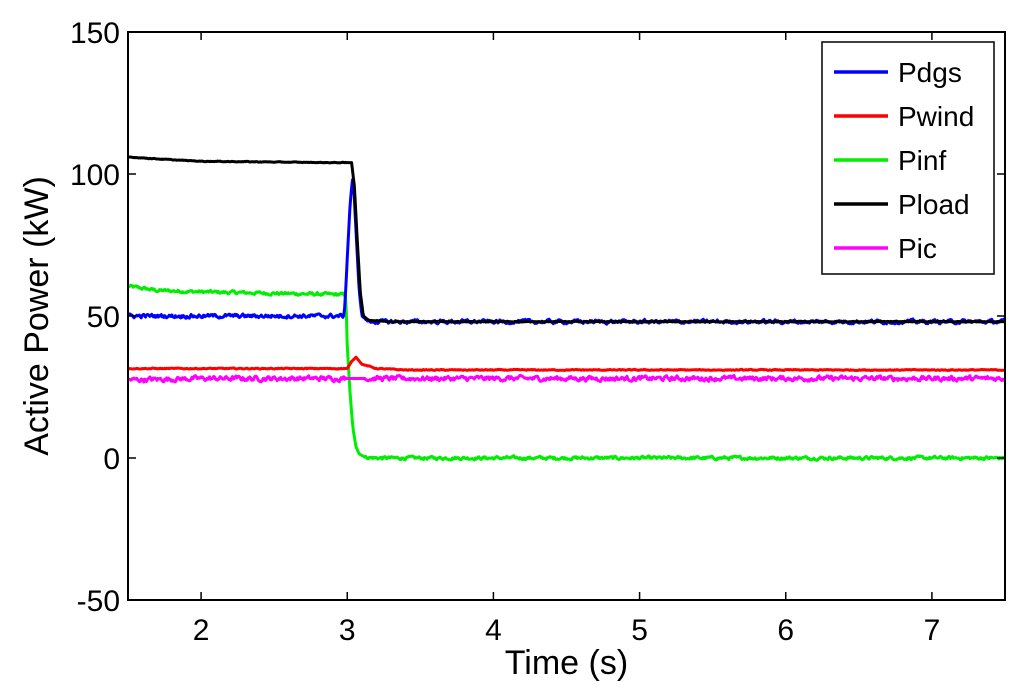  I want to click on x-tick-label: 5, so click(639, 630).